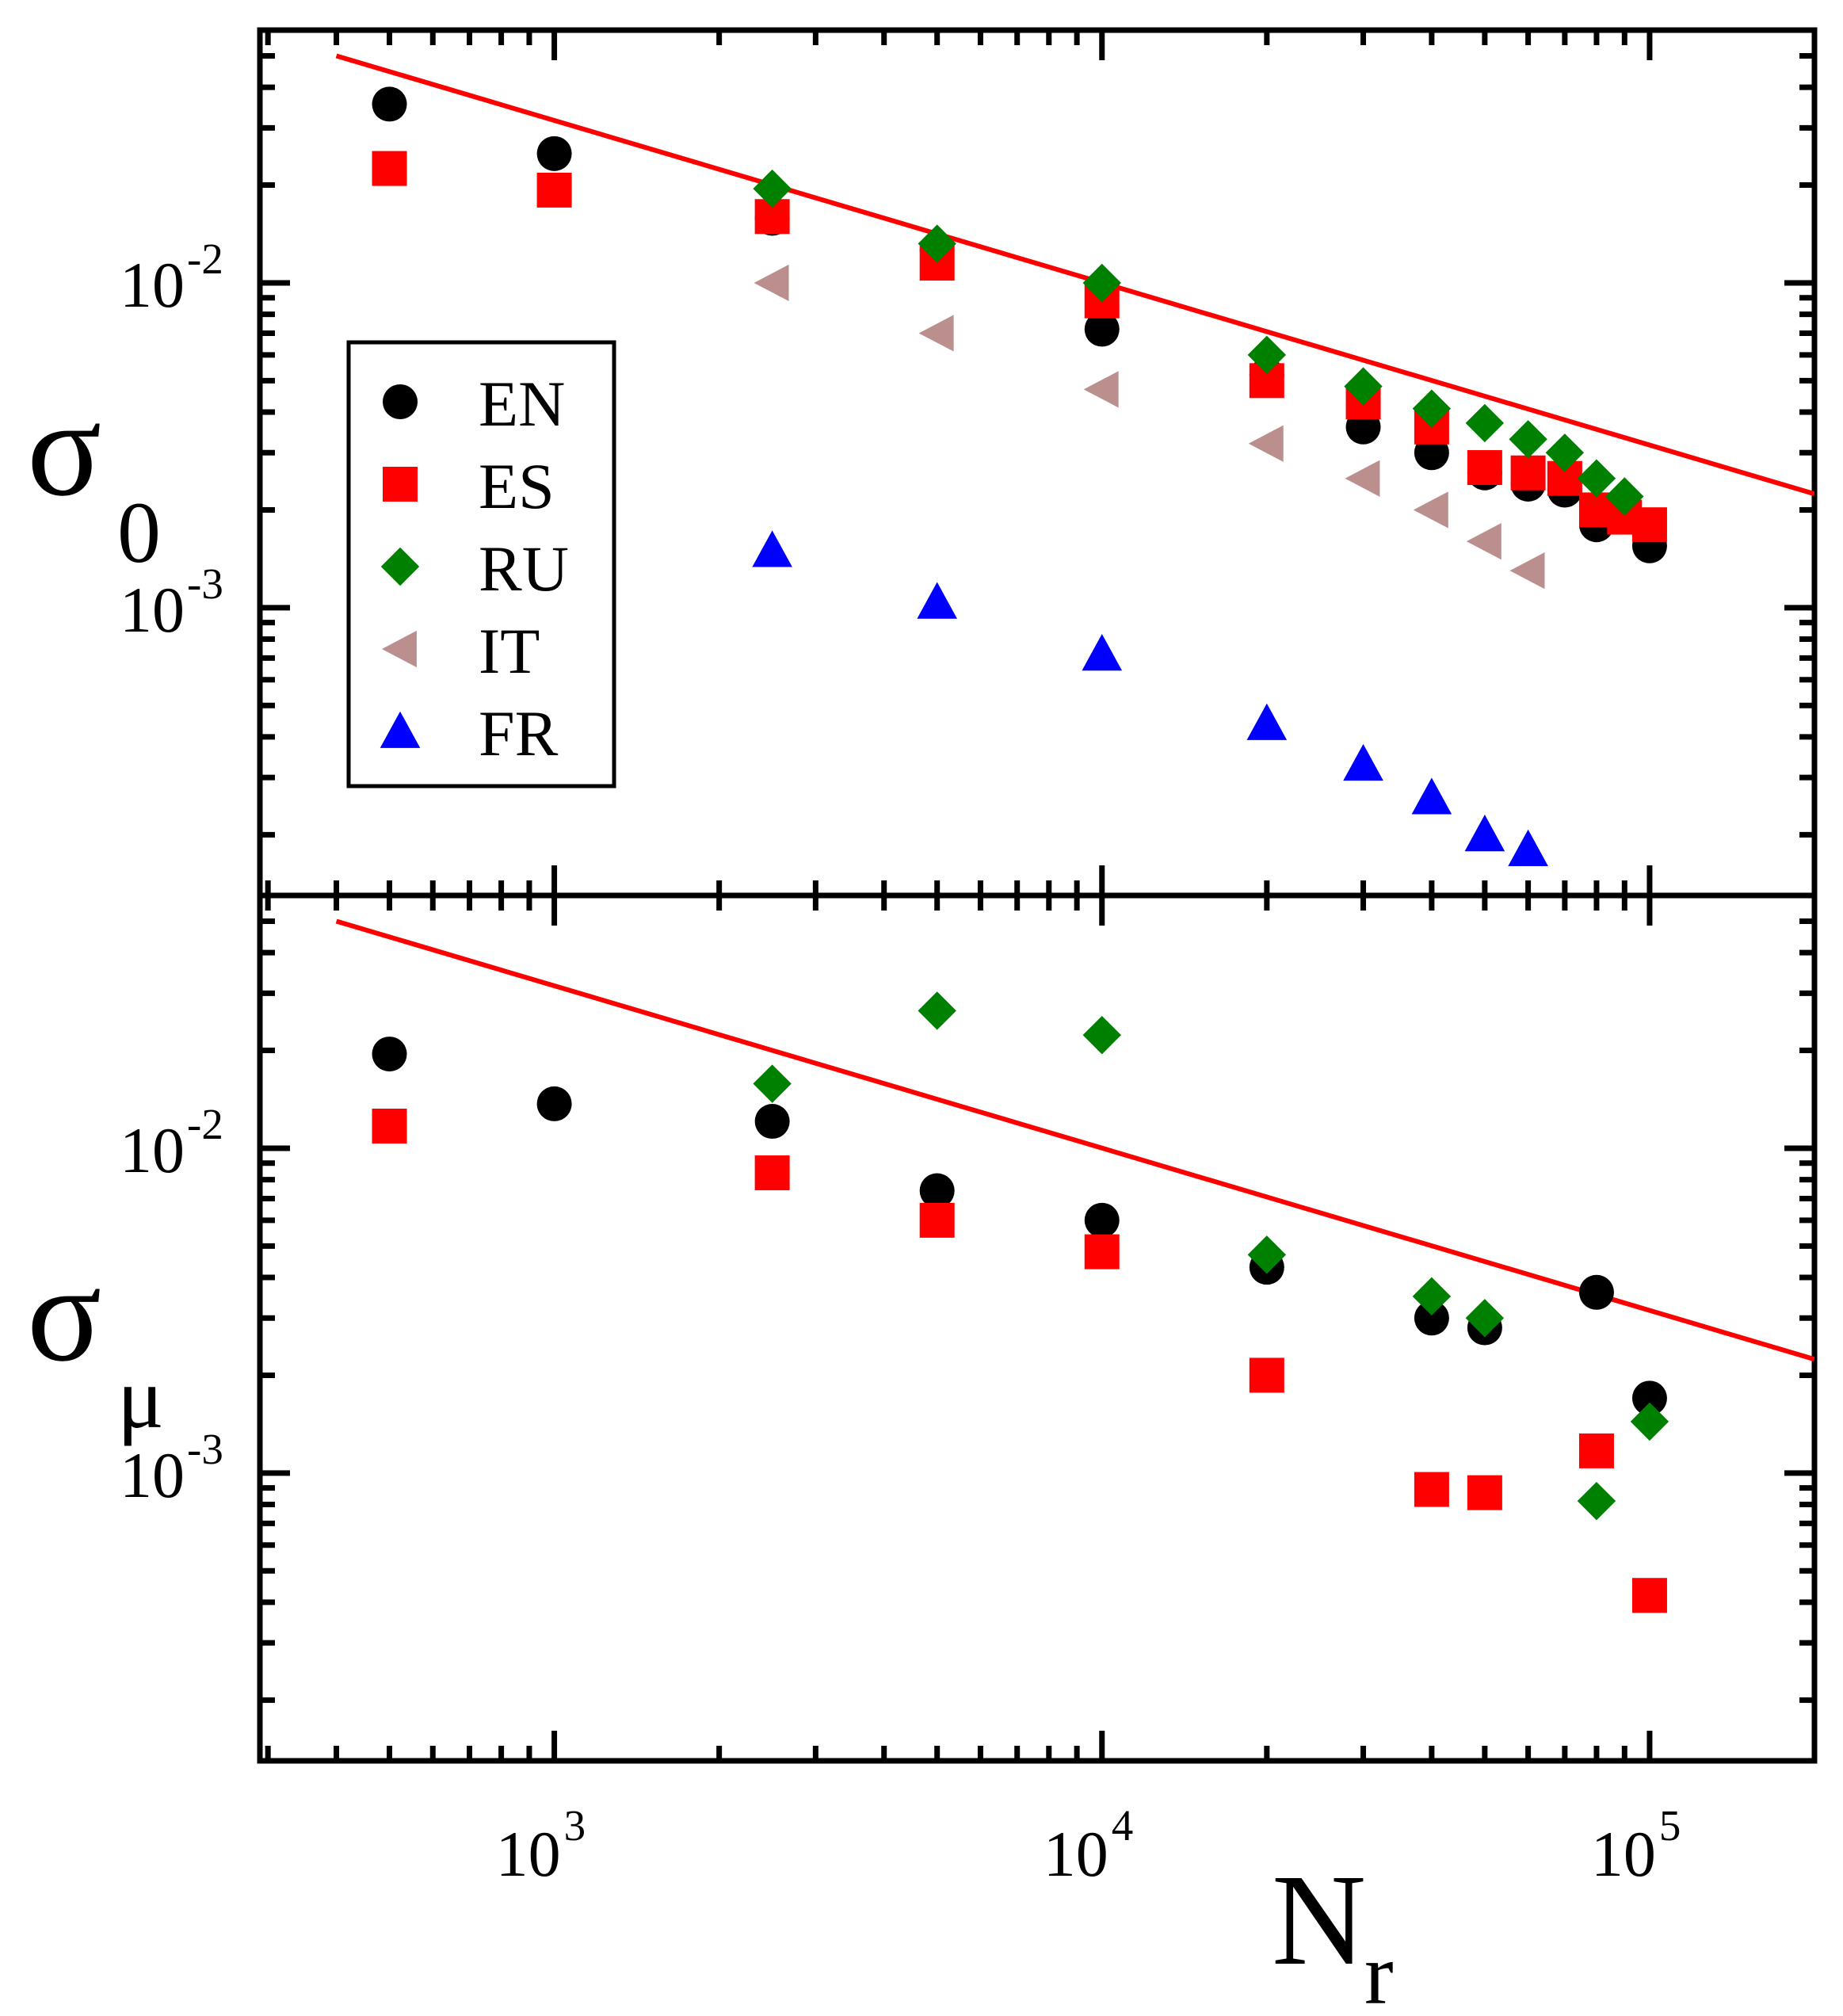  I want to click on x-axis-label: N, so click(1319, 1919).